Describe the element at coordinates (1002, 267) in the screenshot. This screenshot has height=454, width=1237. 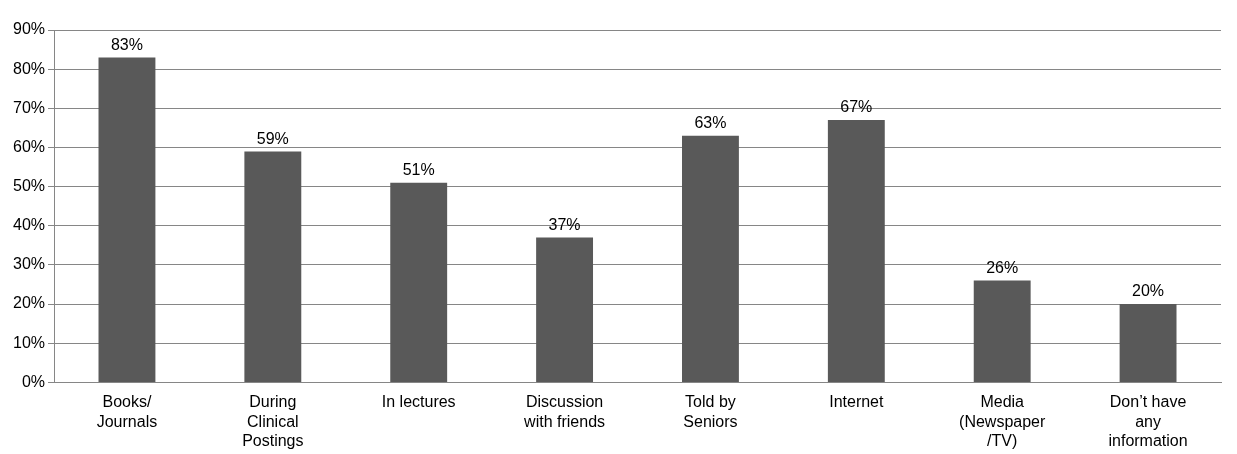
I see `data-label: 26%` at that location.